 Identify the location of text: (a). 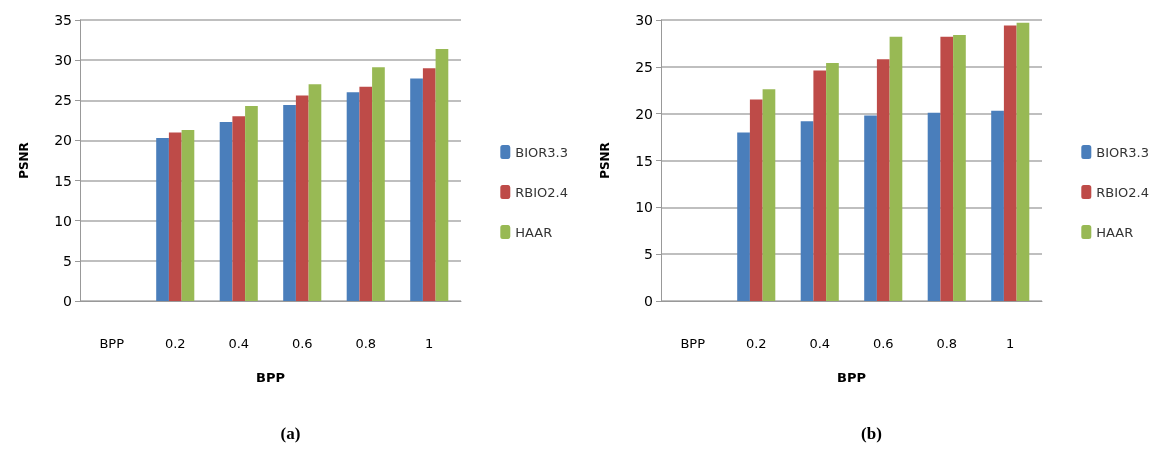
(290, 433).